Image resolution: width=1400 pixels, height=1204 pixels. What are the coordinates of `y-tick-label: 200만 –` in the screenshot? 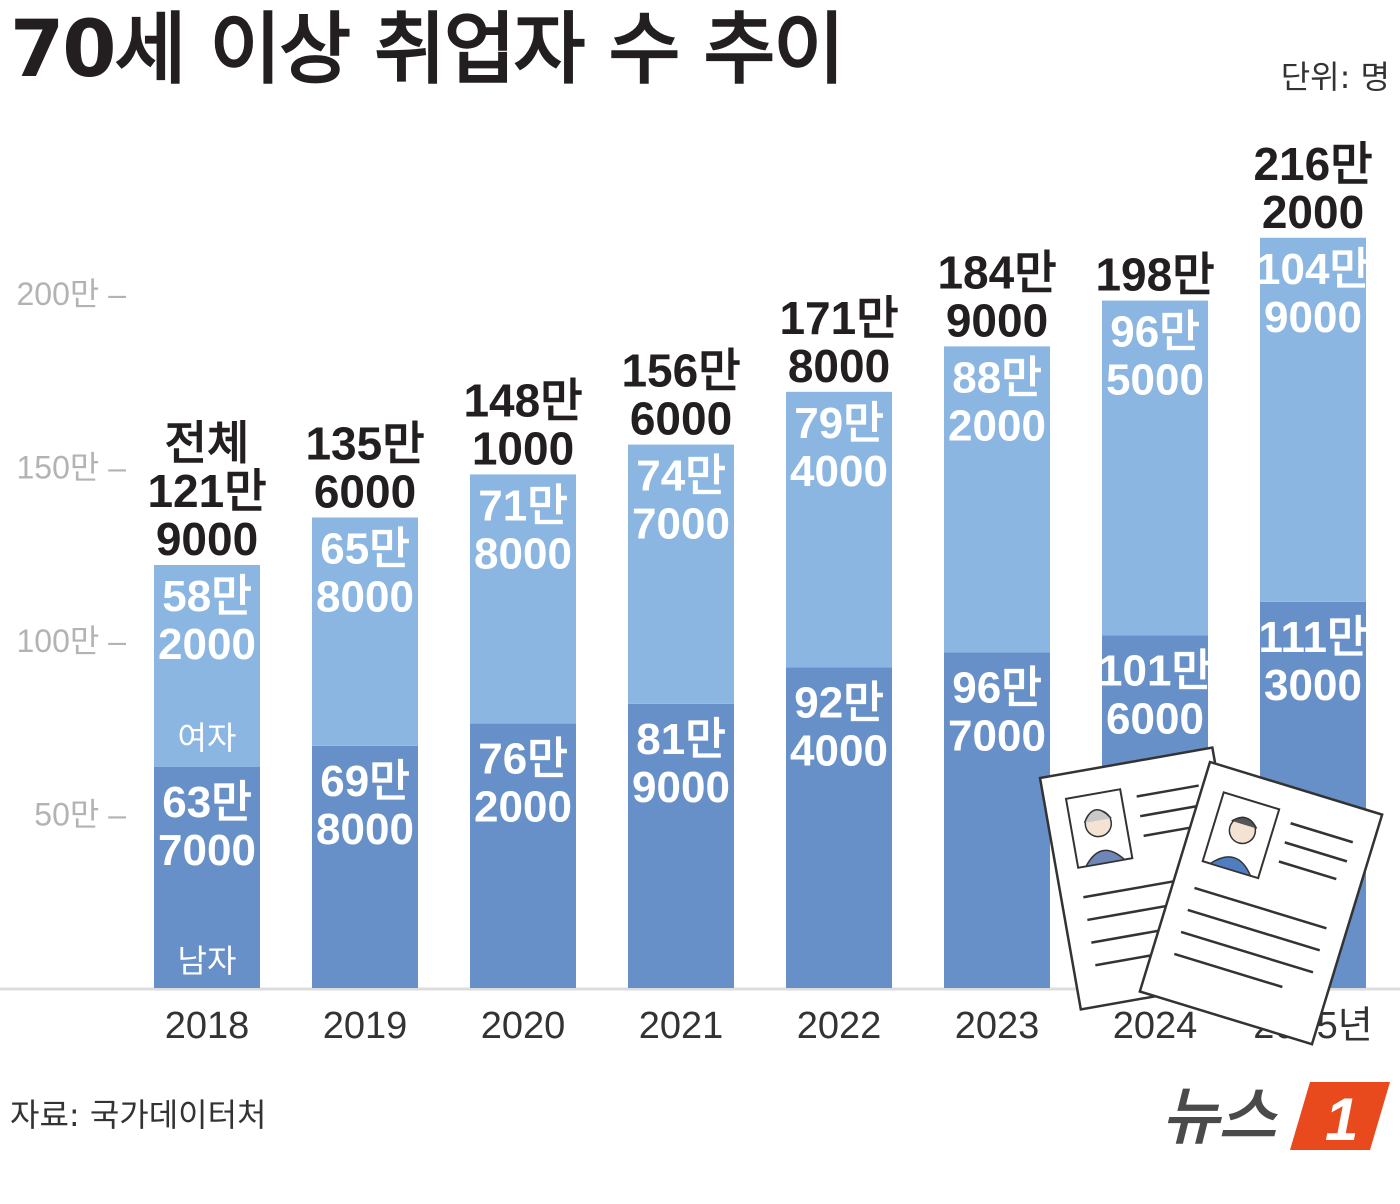 It's located at (71, 294).